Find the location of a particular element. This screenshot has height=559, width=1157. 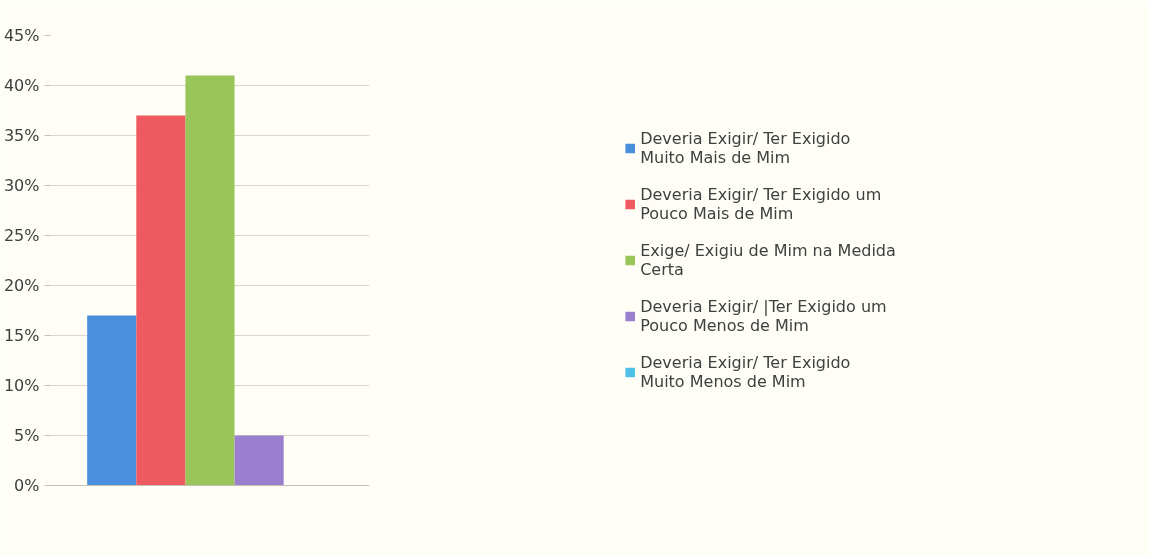

legend-label: Deveria Exigir/ |Ter Exigido um Pouco Menos de Mim is located at coordinates (763, 316).